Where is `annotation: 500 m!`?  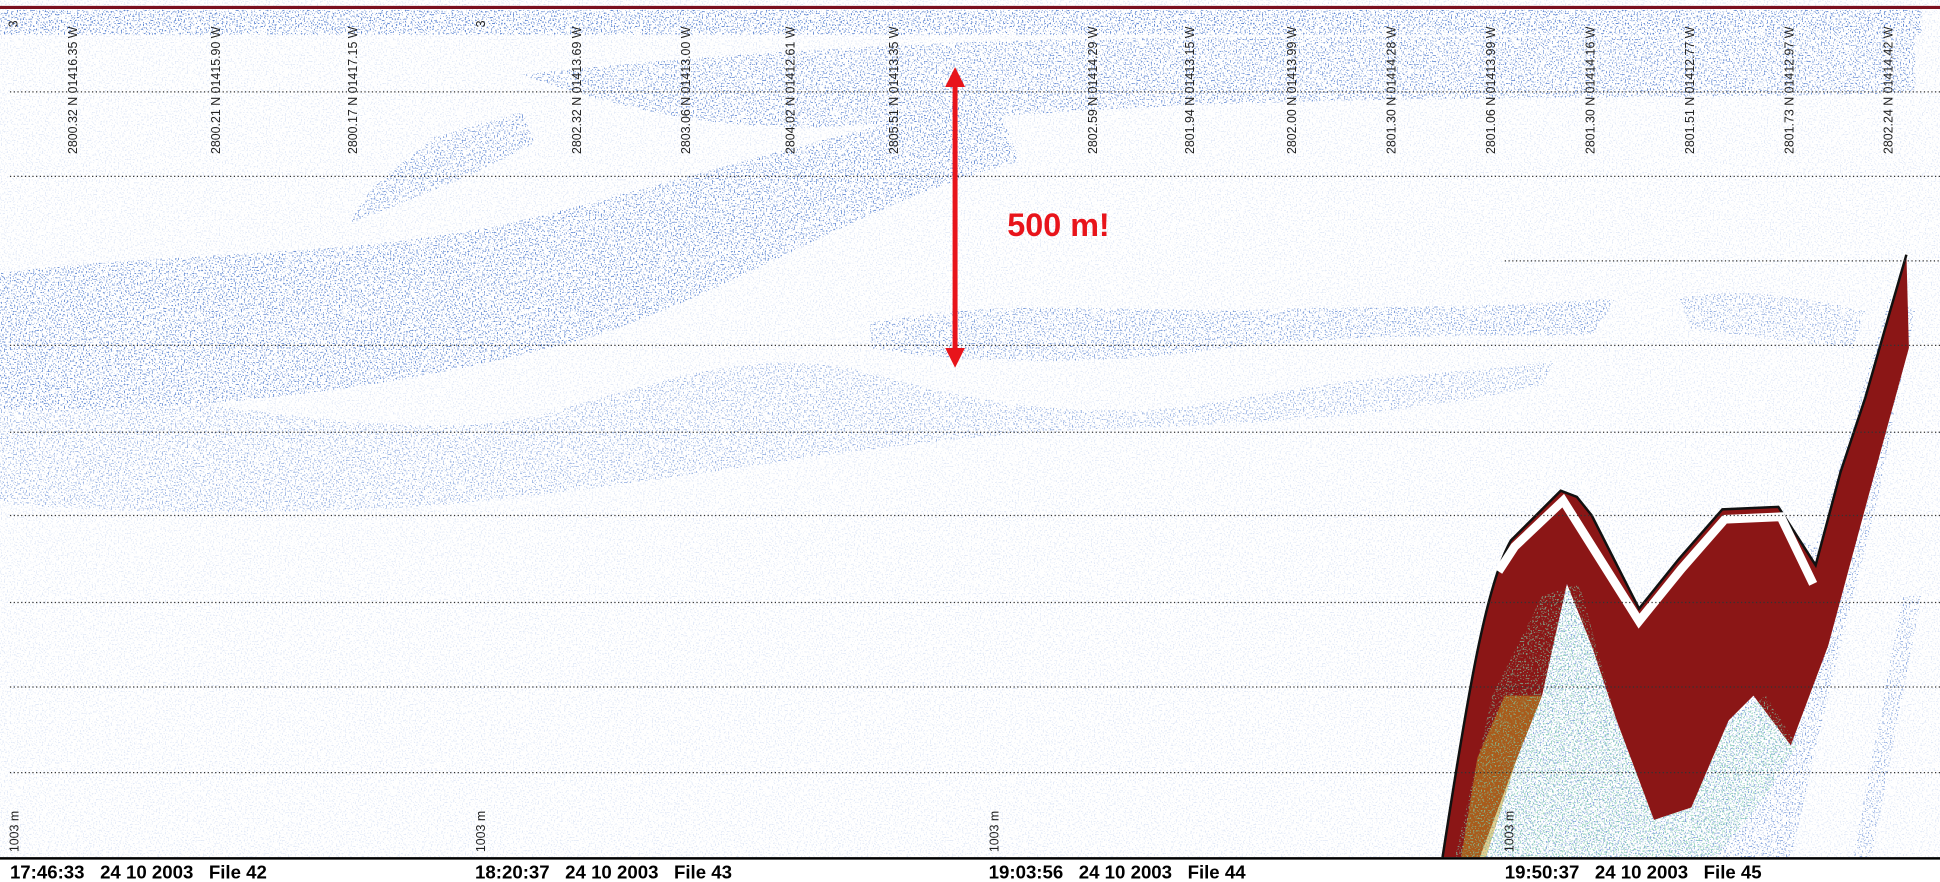
annotation: 500 m! is located at coordinates (1058, 225).